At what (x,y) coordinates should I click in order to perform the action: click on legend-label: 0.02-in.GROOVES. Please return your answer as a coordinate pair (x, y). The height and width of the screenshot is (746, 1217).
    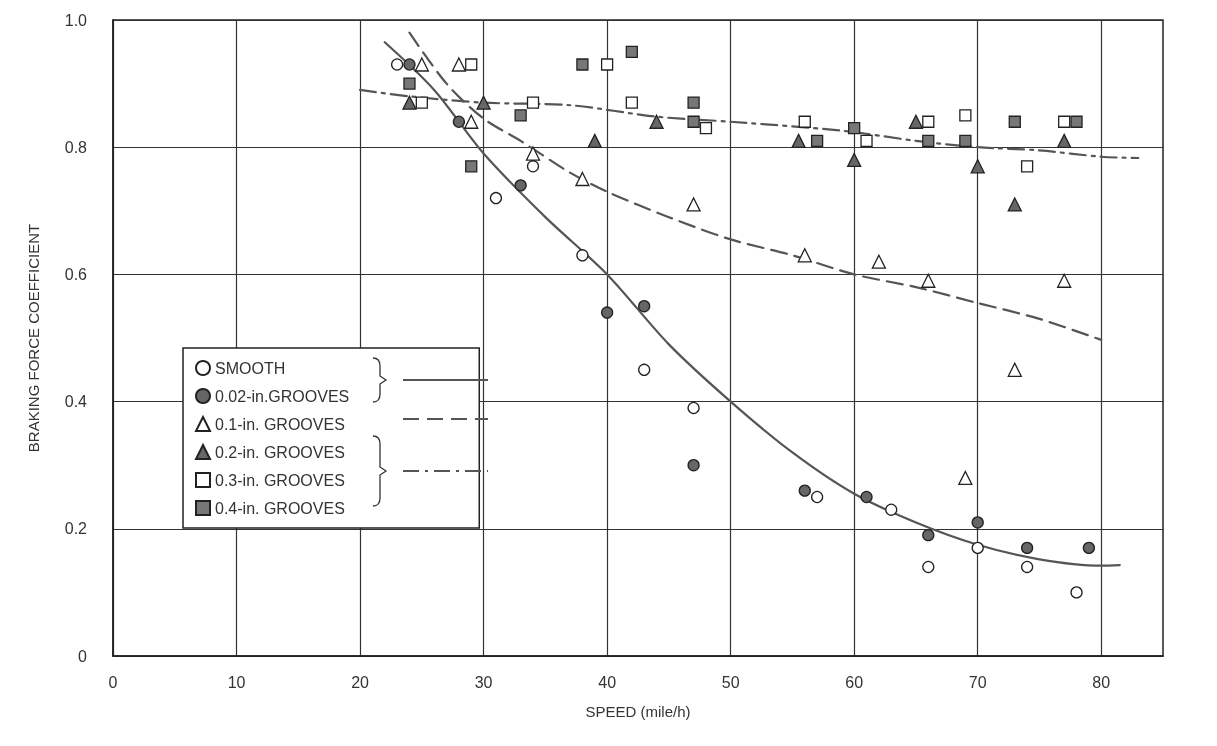
    Looking at the image, I should click on (282, 396).